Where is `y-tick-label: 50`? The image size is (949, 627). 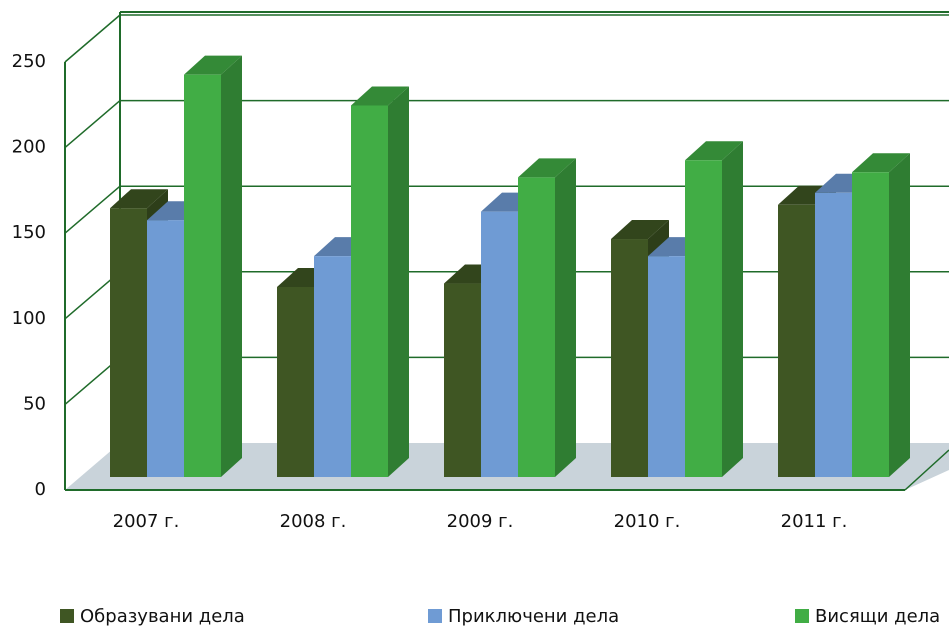
y-tick-label: 50 is located at coordinates (34, 403).